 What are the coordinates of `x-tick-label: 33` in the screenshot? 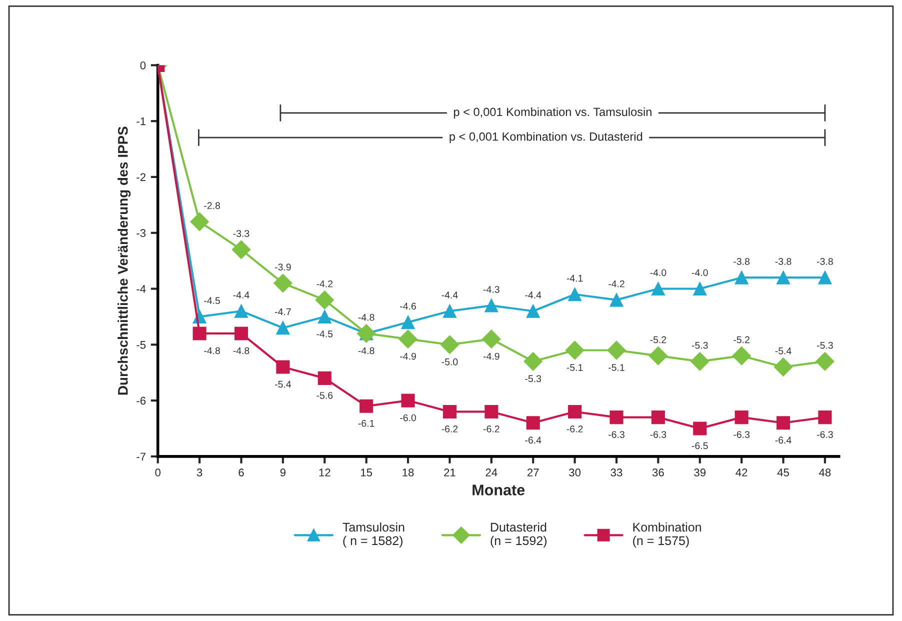 It's located at (616, 472).